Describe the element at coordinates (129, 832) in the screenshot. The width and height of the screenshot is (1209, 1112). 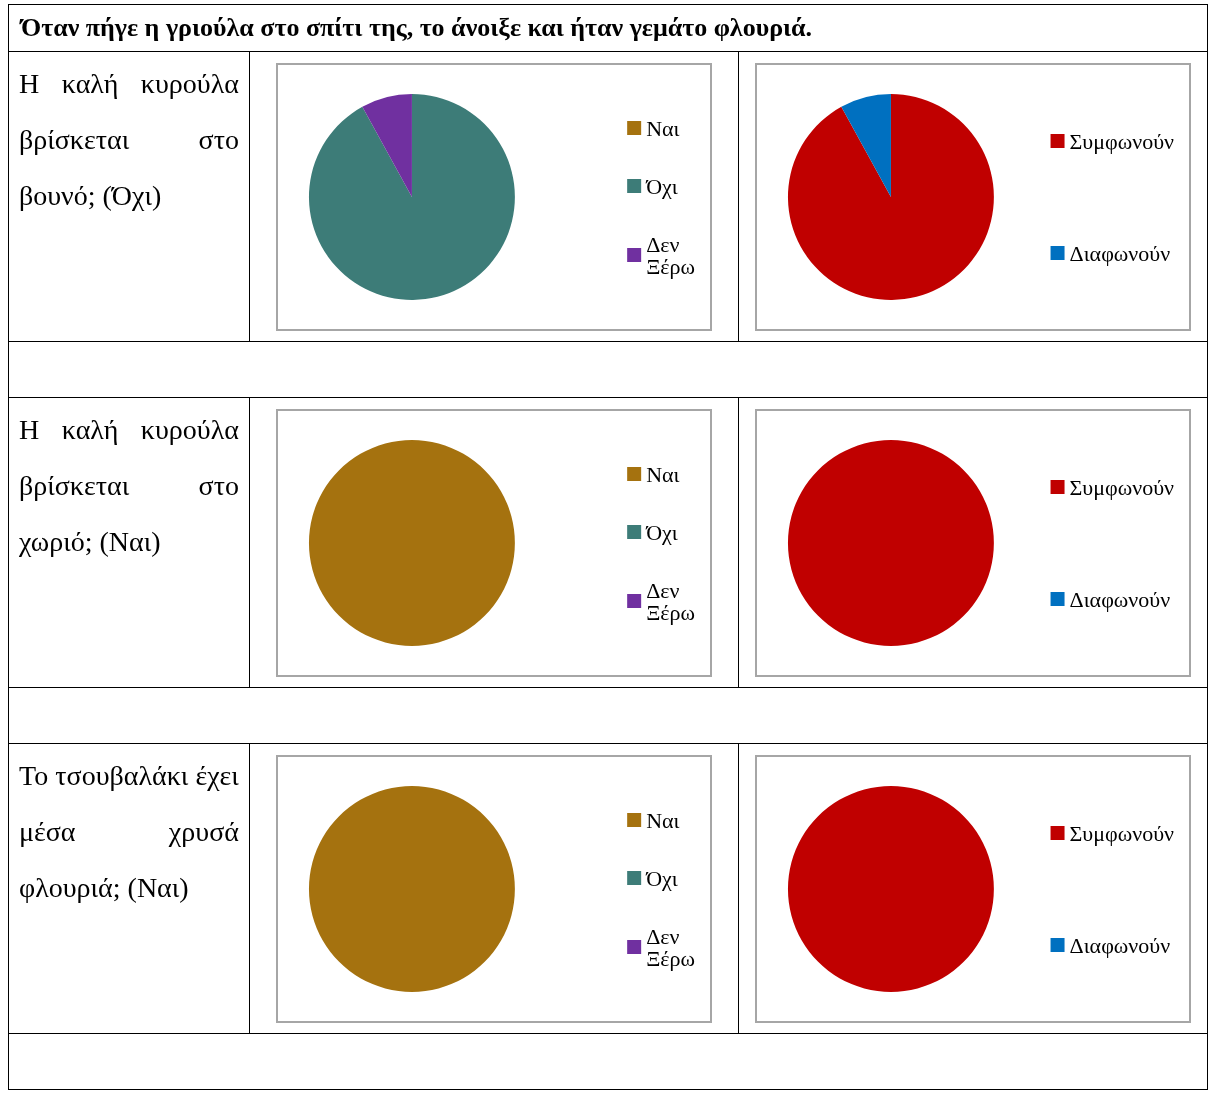
I see `text: Το τσουβαλάκι έχει μέσα χρυσά φλουριά; (Ναι)` at that location.